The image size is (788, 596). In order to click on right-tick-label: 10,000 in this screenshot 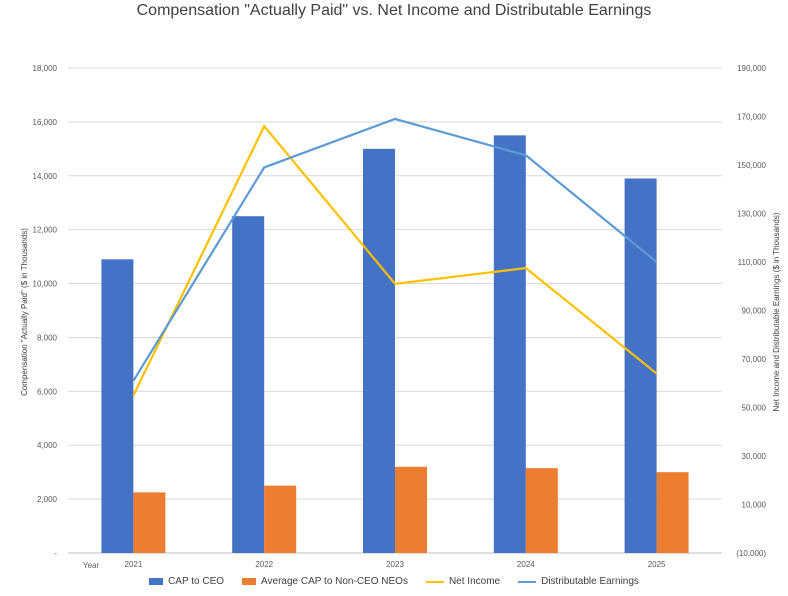, I will do `click(754, 505)`.